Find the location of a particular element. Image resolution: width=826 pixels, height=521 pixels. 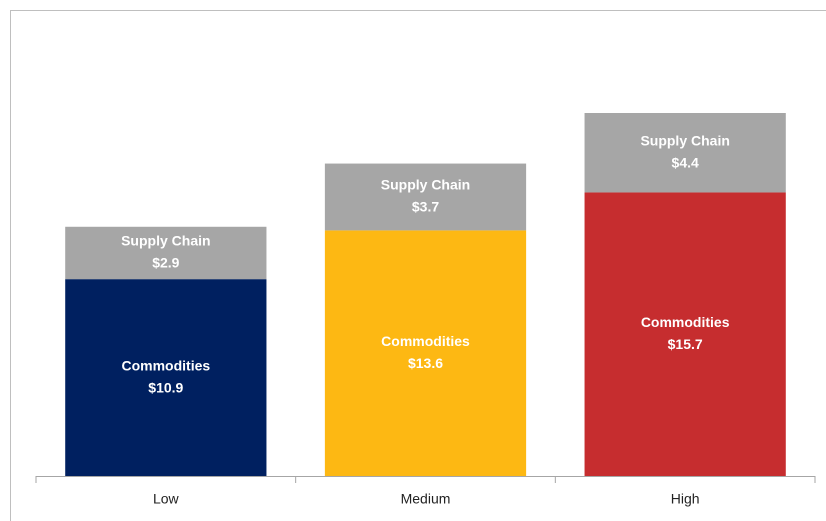

value-label: $13.6 is located at coordinates (425, 363).